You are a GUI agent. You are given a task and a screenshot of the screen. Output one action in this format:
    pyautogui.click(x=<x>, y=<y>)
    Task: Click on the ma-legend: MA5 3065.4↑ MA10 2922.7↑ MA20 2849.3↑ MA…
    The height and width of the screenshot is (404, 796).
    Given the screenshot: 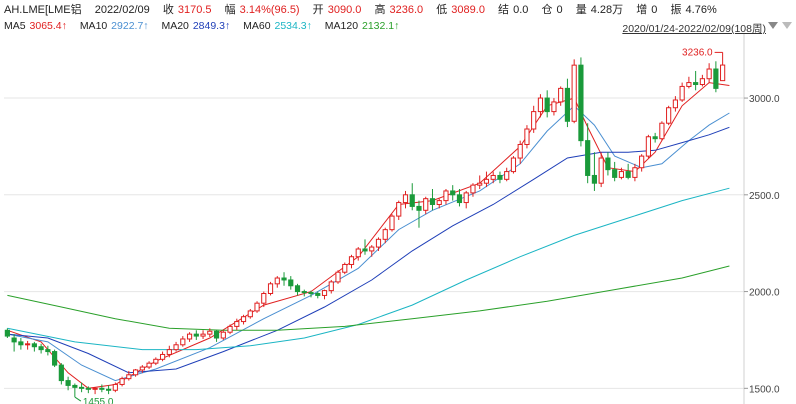 What is the action you would take?
    pyautogui.click(x=202, y=26)
    